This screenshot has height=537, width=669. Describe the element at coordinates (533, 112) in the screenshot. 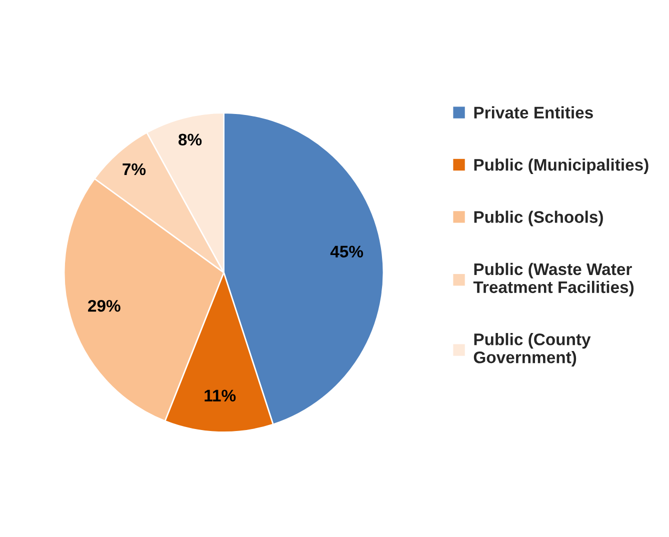

I see `legend-label: Private Entities` at that location.